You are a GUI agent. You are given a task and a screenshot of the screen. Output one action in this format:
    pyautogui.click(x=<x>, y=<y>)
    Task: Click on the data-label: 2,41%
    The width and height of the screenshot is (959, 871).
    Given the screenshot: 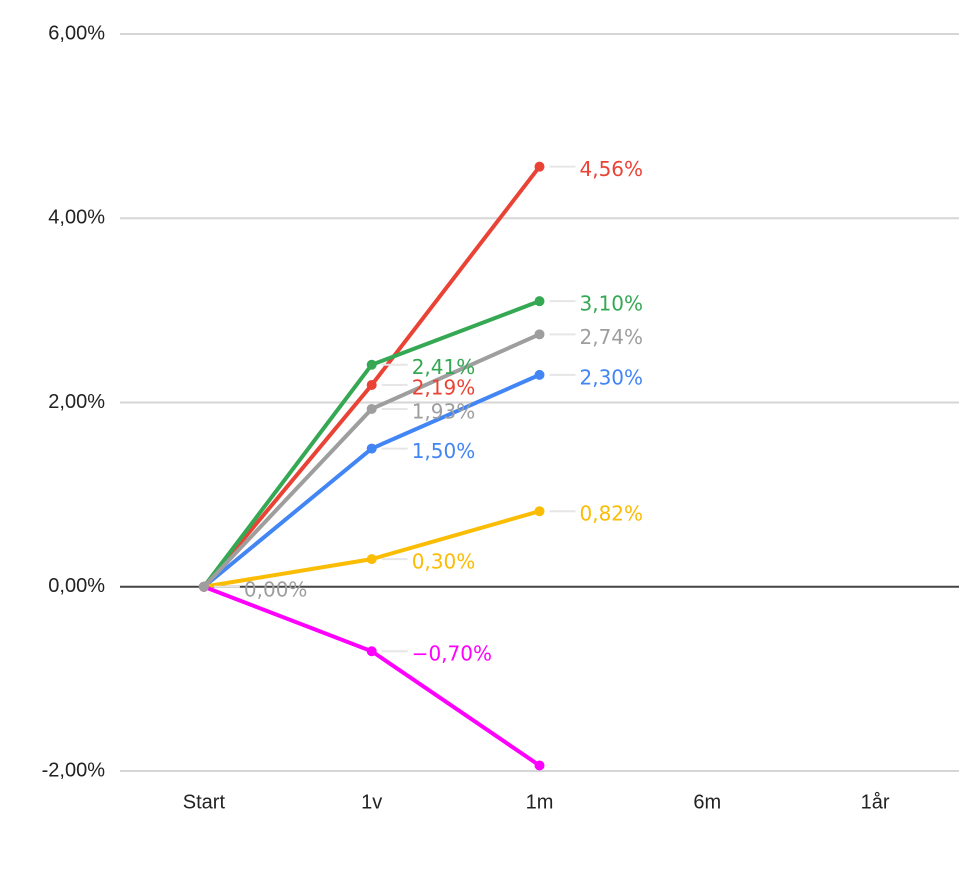 What is the action you would take?
    pyautogui.click(x=444, y=367)
    